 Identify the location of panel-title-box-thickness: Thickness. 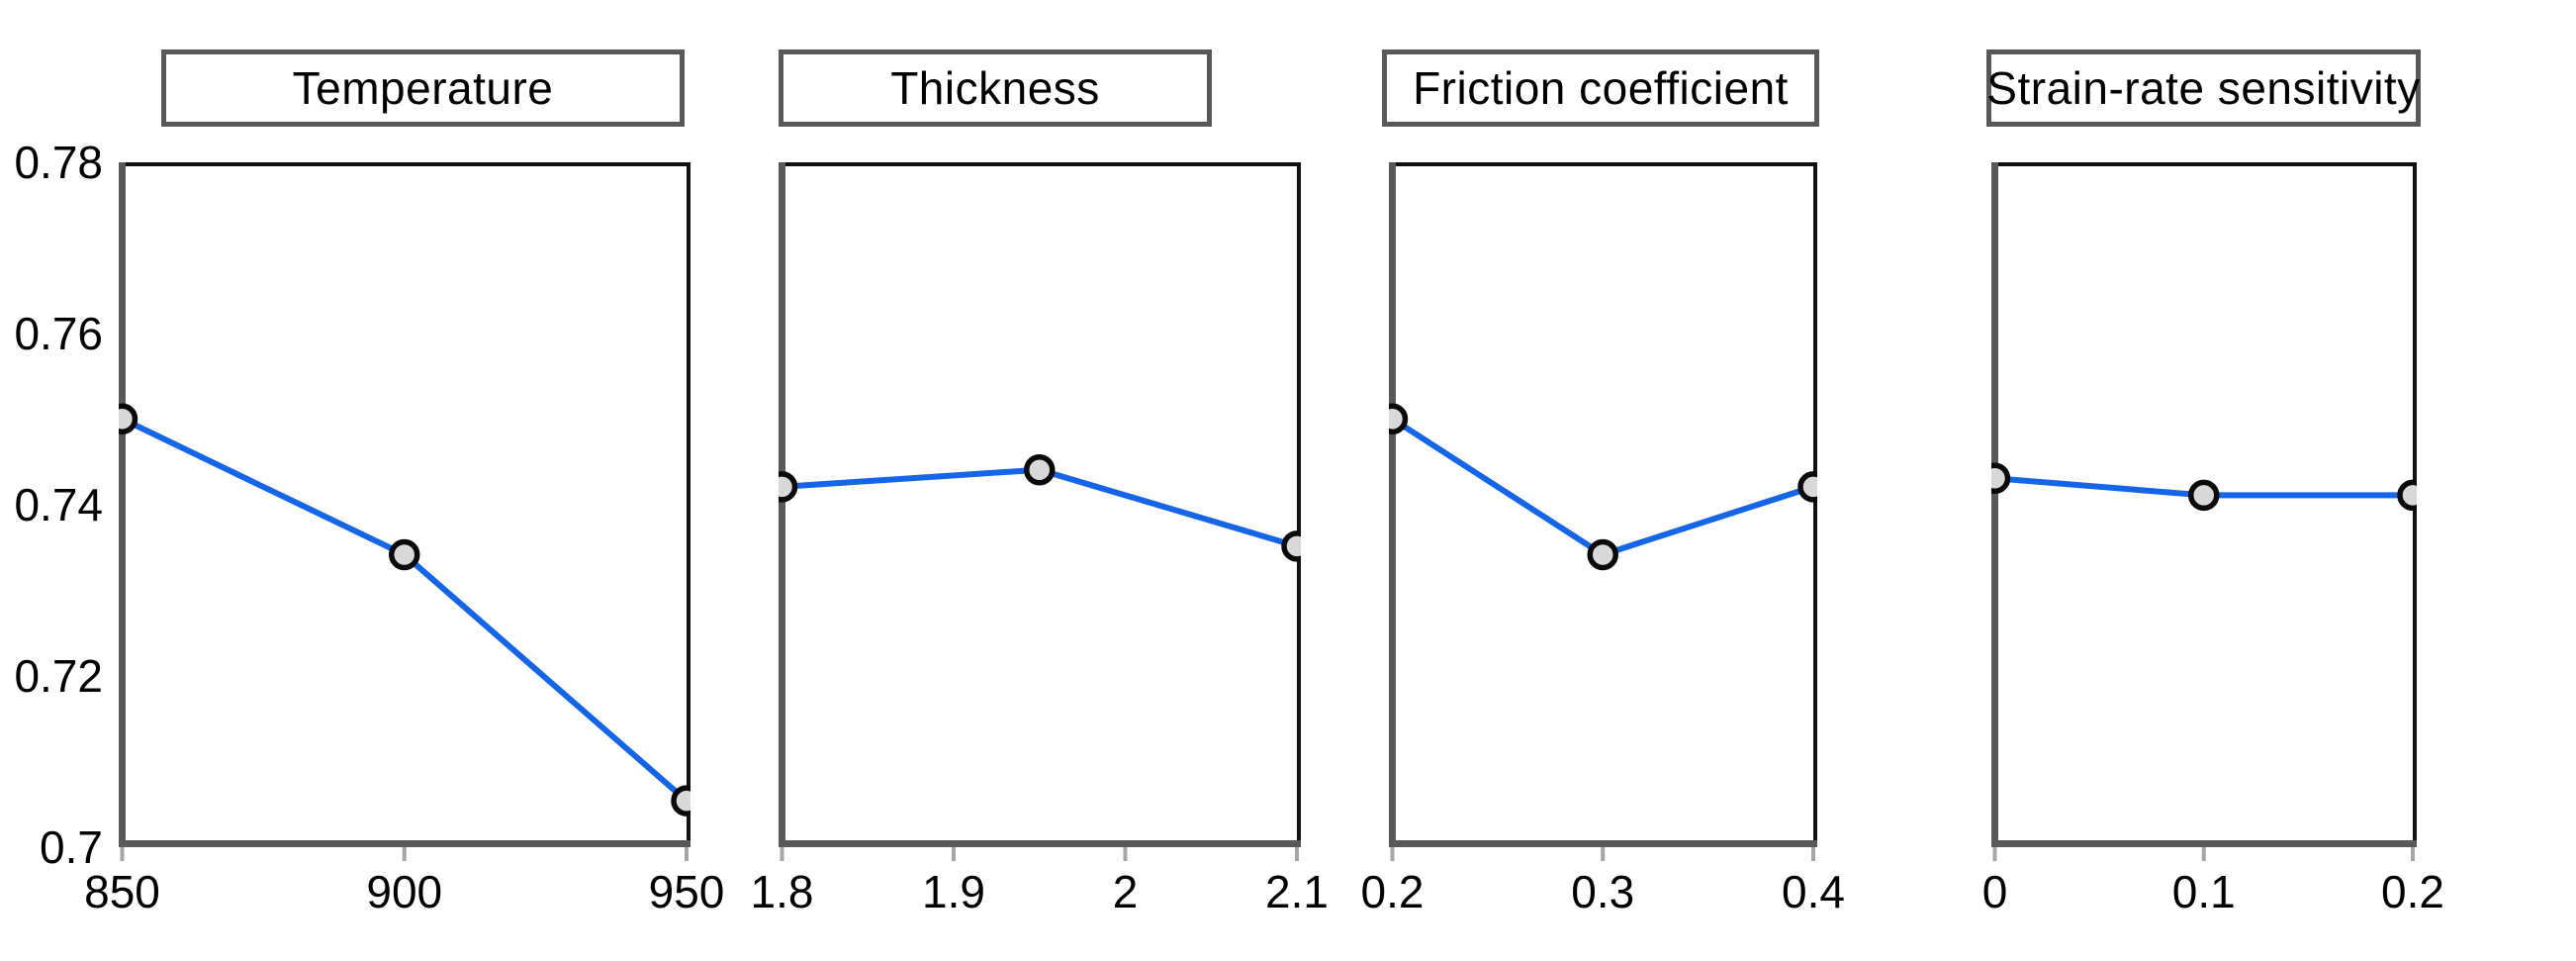
(996, 88).